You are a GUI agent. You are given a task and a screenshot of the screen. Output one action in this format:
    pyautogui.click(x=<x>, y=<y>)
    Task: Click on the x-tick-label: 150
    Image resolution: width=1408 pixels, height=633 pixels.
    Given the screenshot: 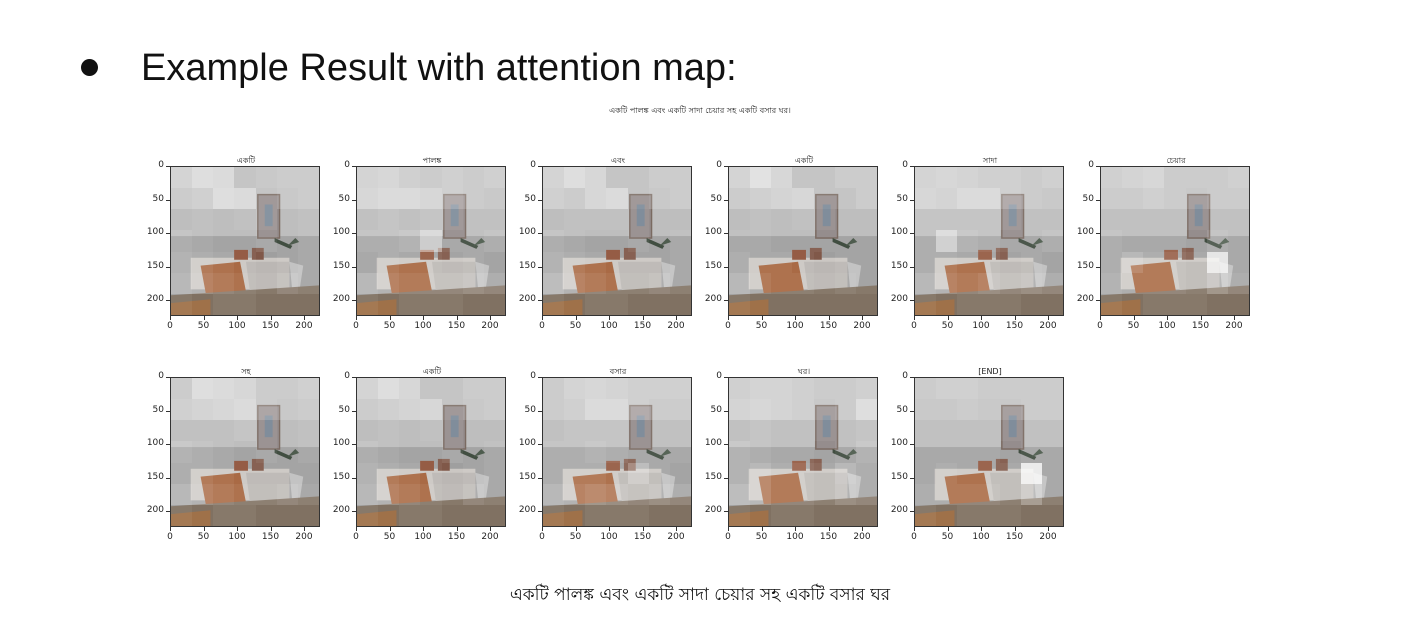 What is the action you would take?
    pyautogui.click(x=270, y=326)
    